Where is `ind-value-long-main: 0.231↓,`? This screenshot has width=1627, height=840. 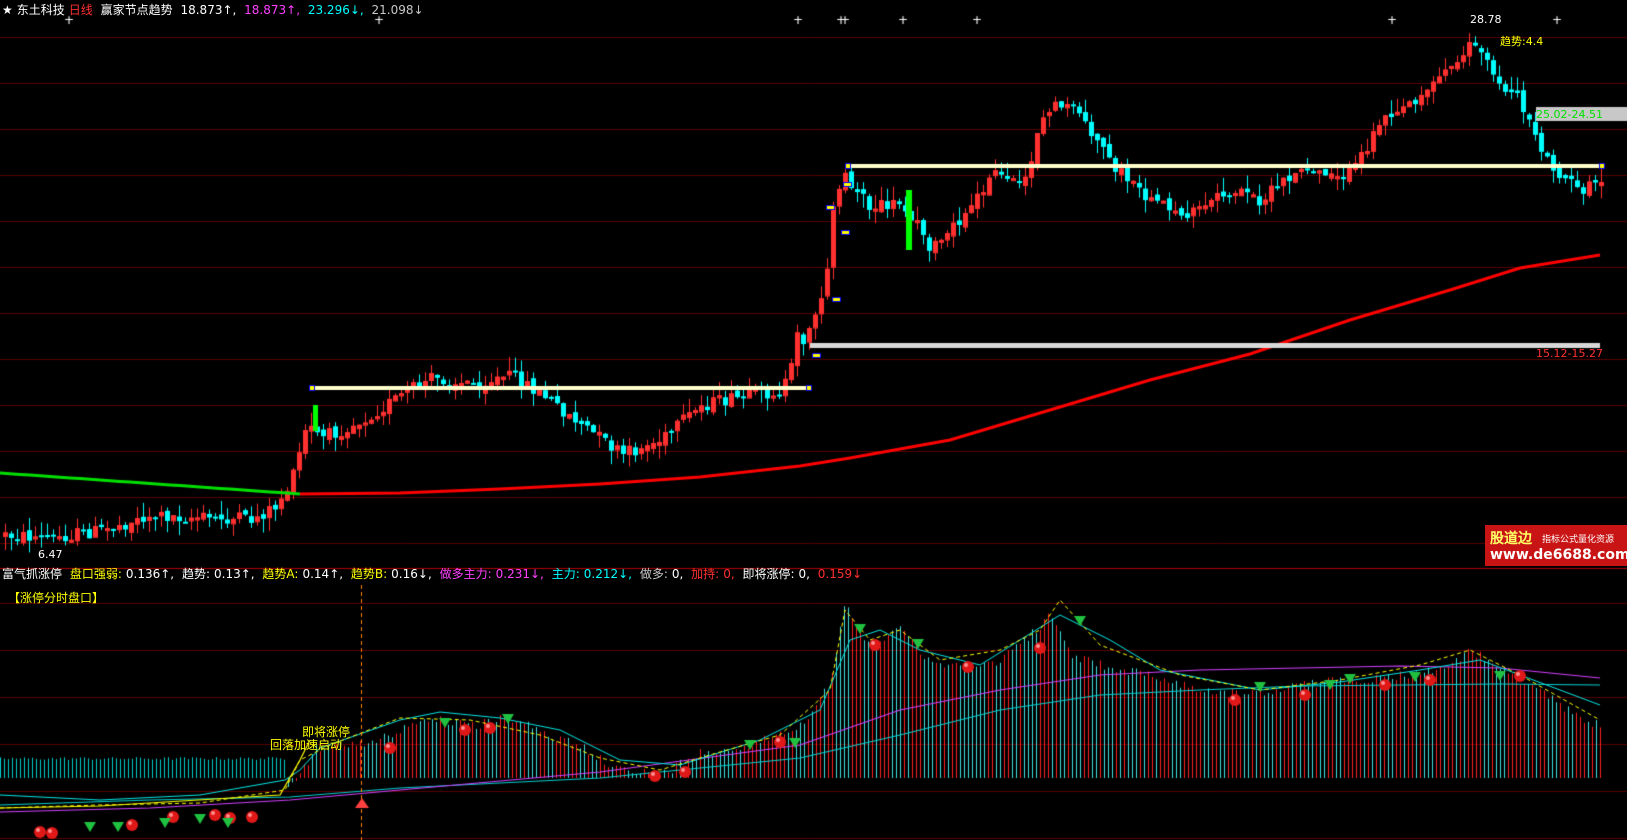
ind-value-long-main: 0.231↓, is located at coordinates (519, 574).